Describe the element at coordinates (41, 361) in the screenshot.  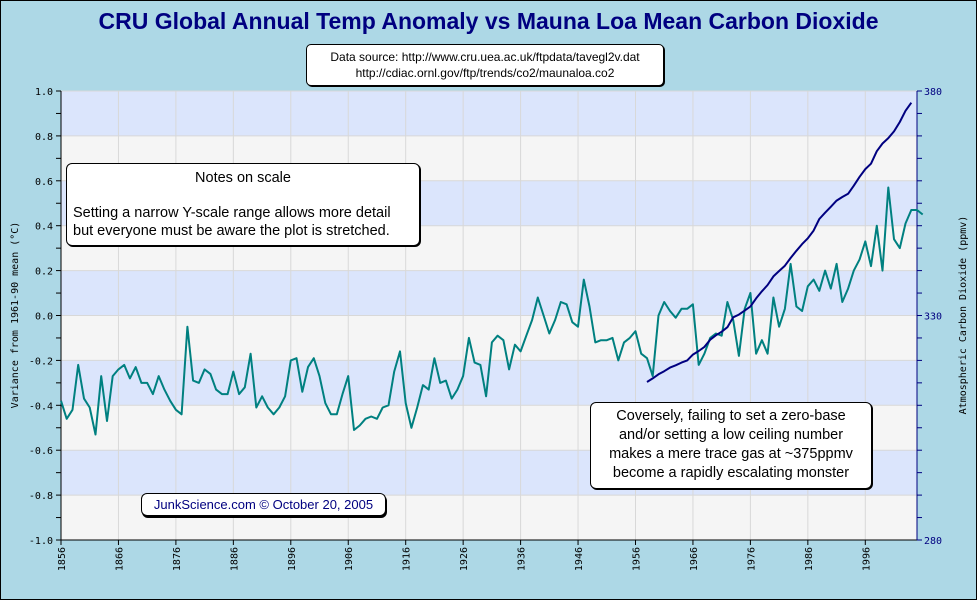
I see `y-tick-label: -0.2` at that location.